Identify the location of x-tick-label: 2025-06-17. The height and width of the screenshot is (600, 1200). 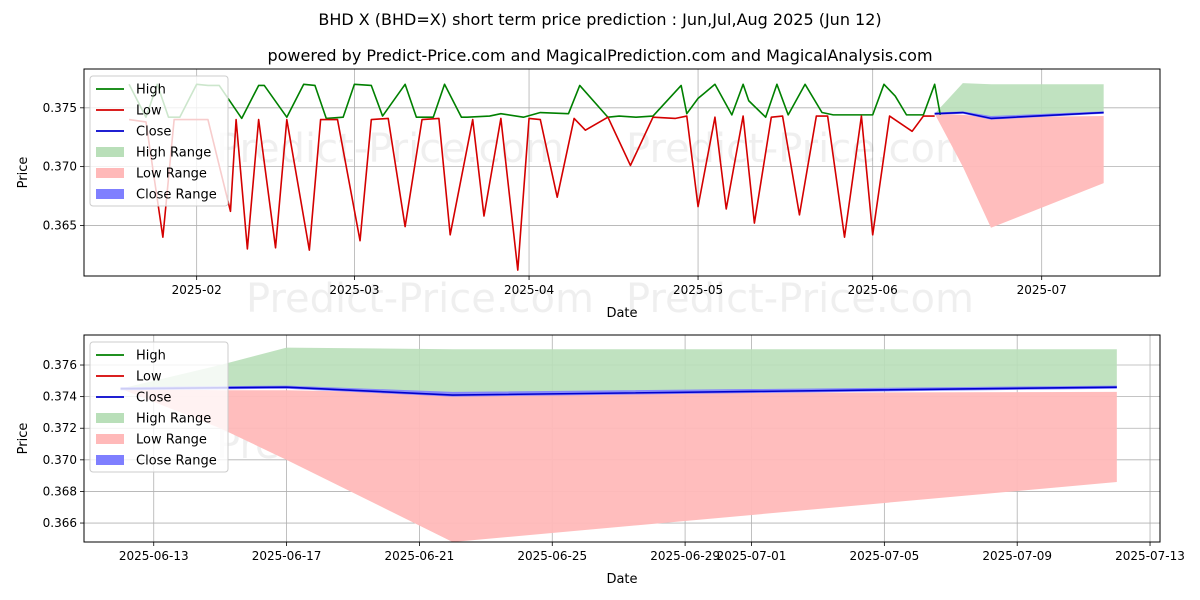
(287, 556).